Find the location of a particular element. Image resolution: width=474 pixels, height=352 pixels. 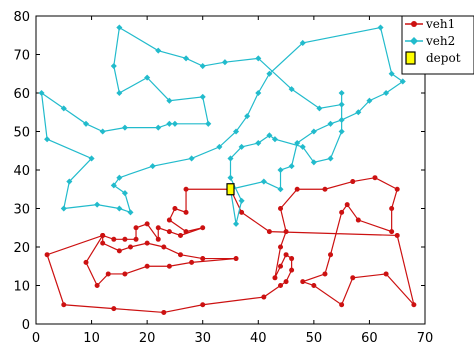

depot-point is located at coordinates (230, 189).